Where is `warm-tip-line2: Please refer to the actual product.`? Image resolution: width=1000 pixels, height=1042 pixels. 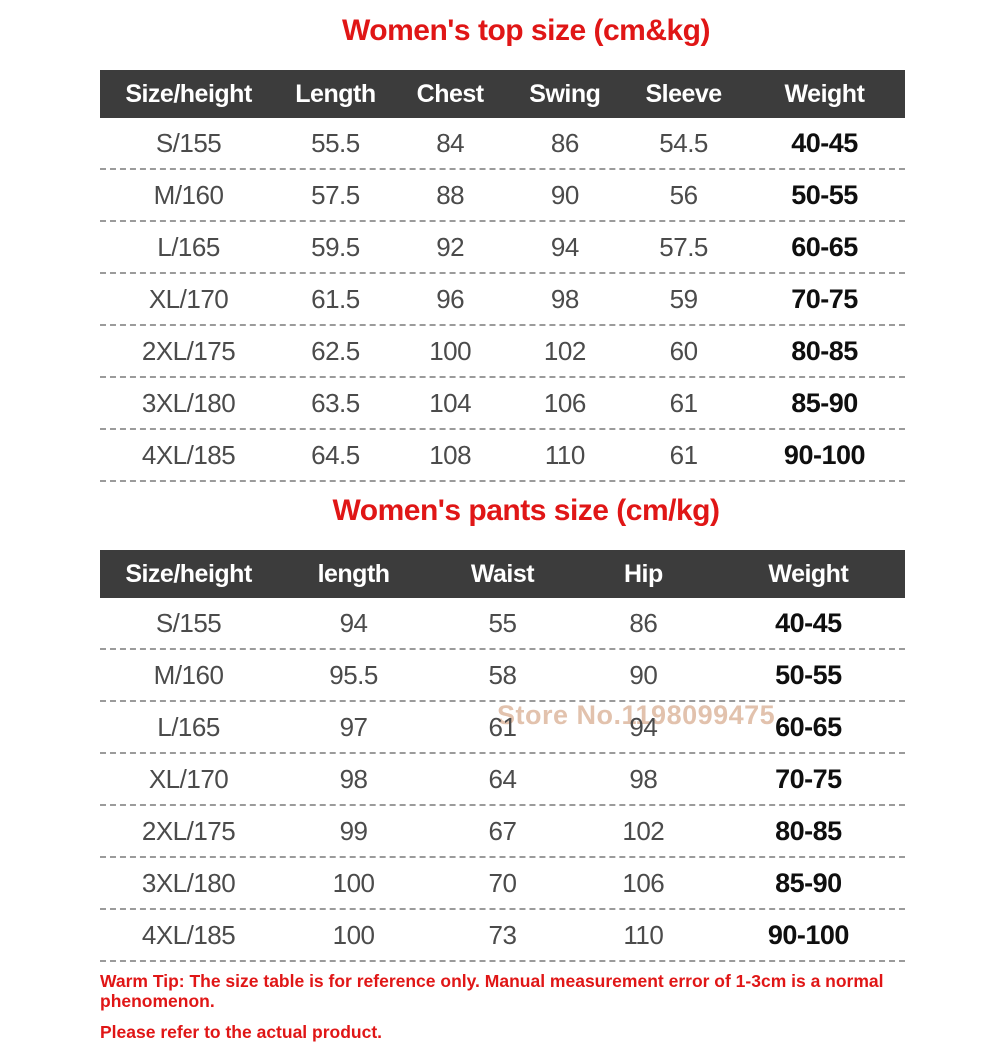 warm-tip-line2: Please refer to the actual product. is located at coordinates (241, 1032).